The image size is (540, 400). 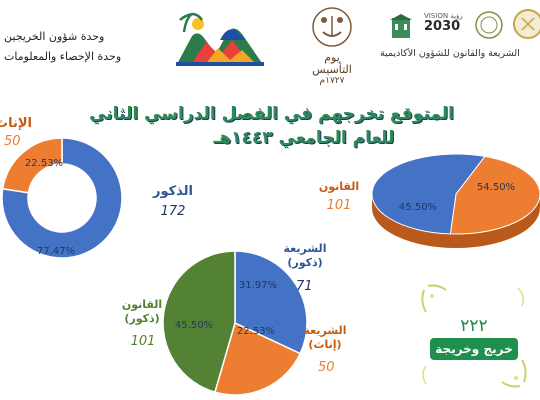 What do you see at coordinates (304, 286) in the screenshot?
I see `pie3-value-sharia-male: 71` at bounding box center [304, 286].